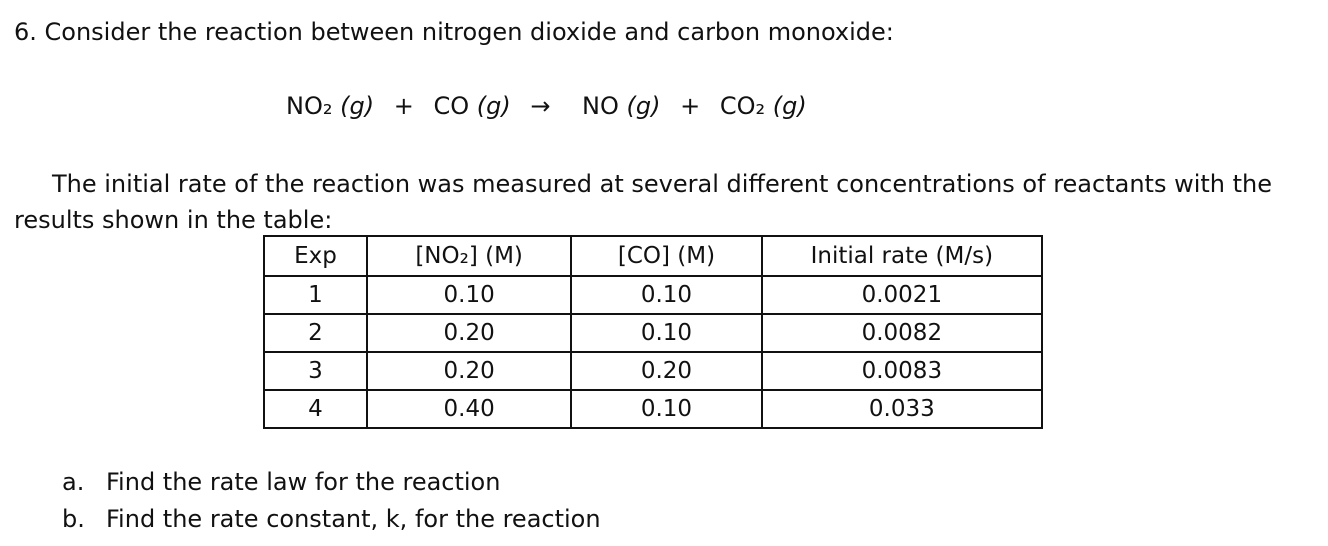  Describe the element at coordinates (902, 256) in the screenshot. I see `header-initial-rate: Initial rate (M/s)` at that location.